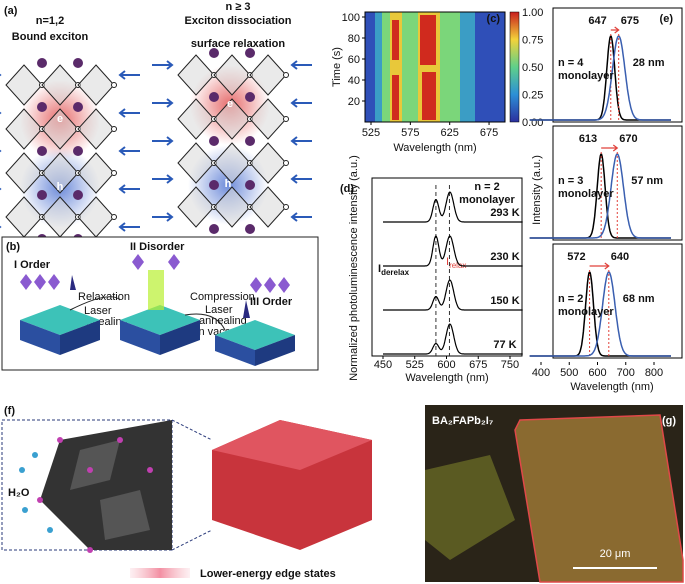  What do you see at coordinates (654, 373) in the screenshot?
I see `x-tick-label: 800` at bounding box center [654, 373].